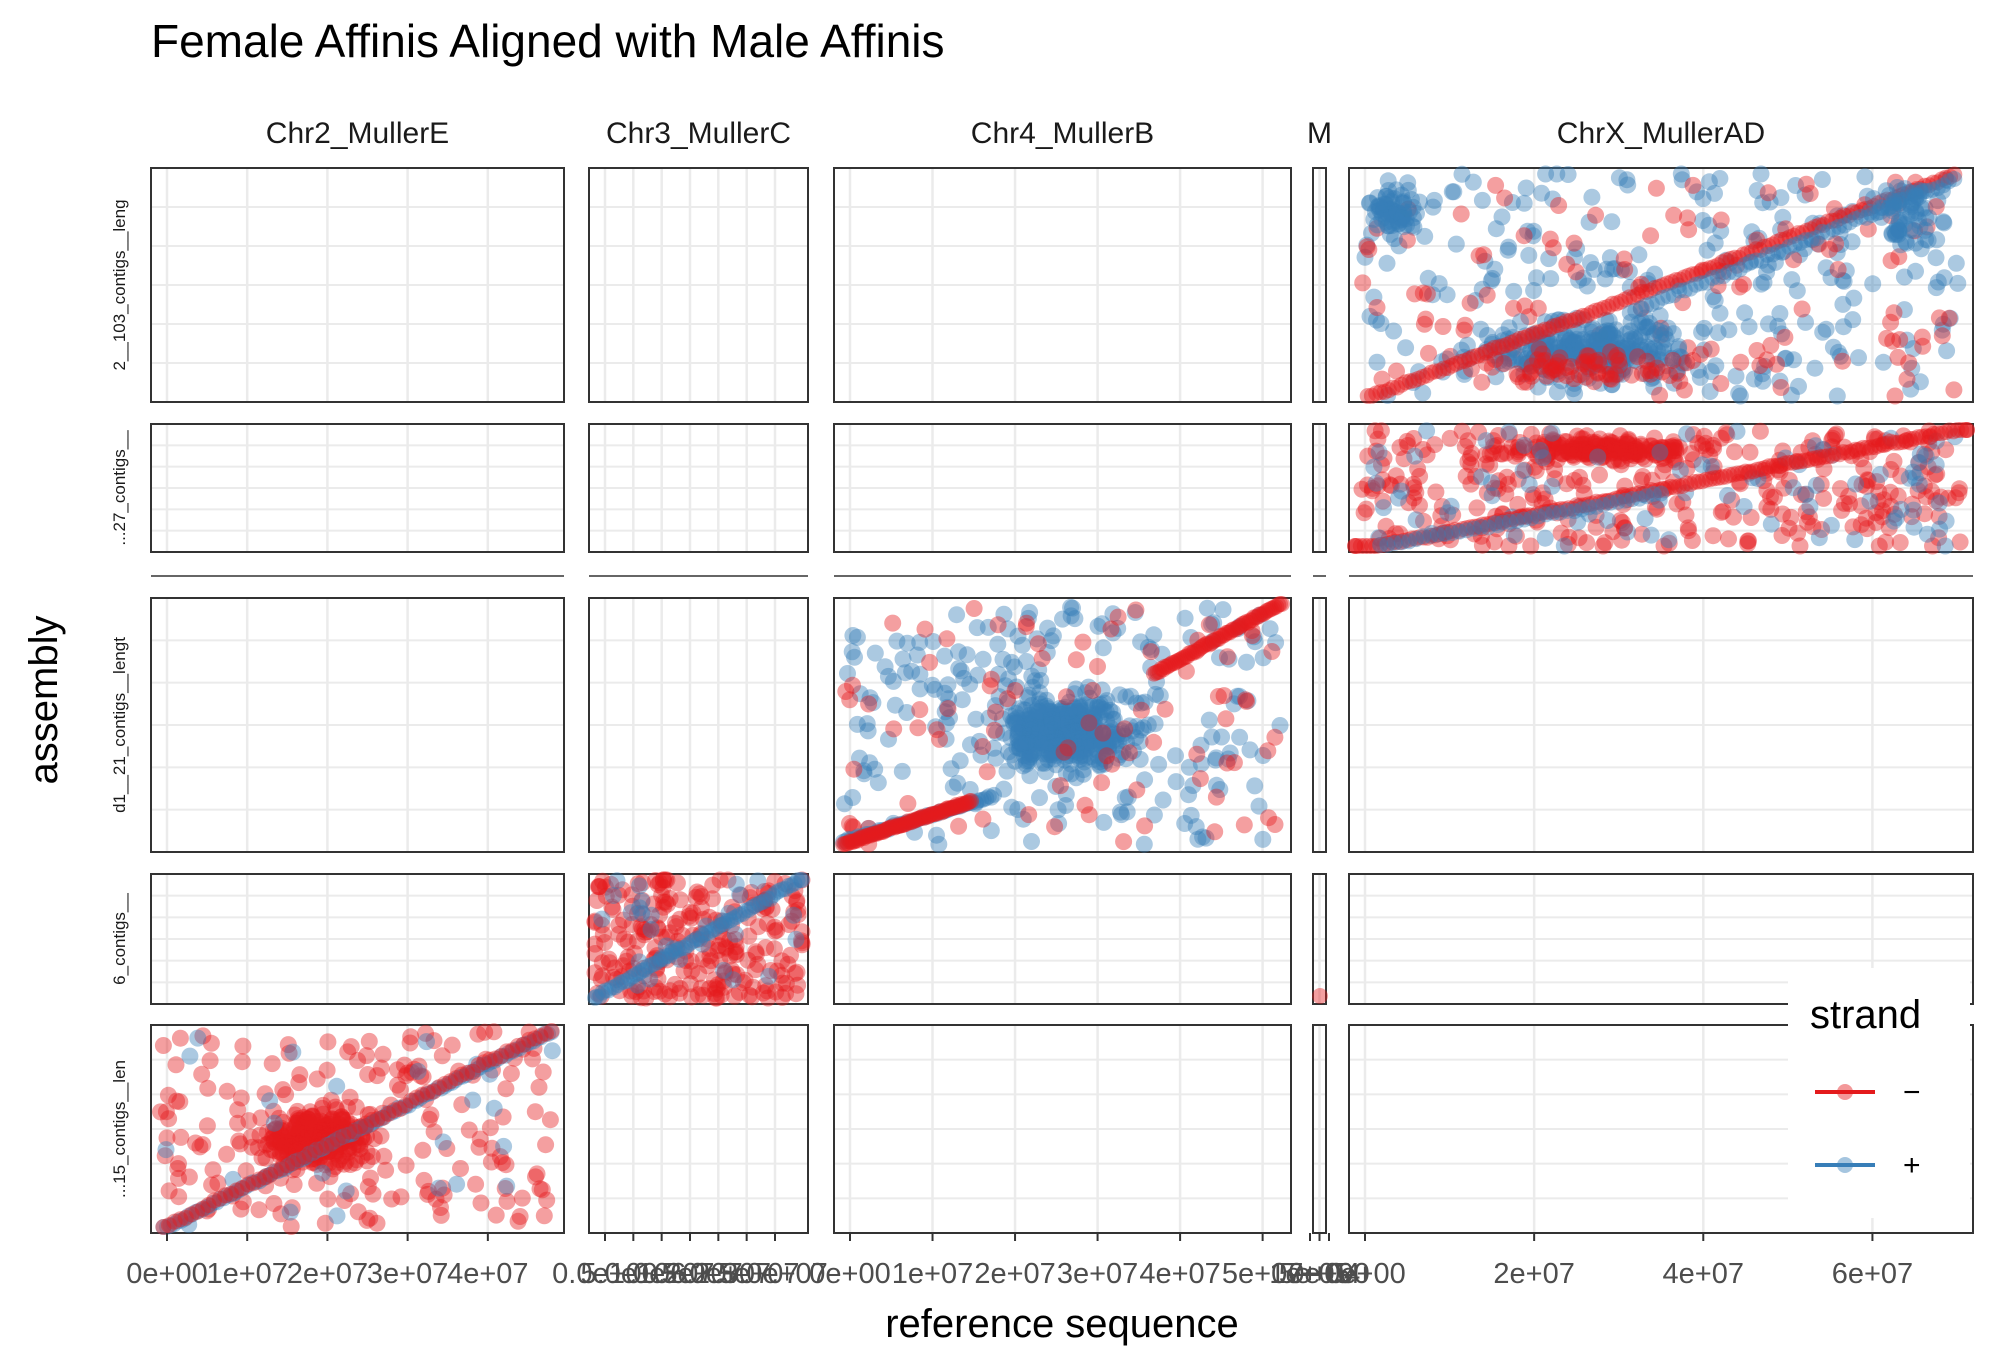 This screenshot has height=1371, width=1996. I want to click on strip-label: Chr3_MullerC, so click(698, 133).